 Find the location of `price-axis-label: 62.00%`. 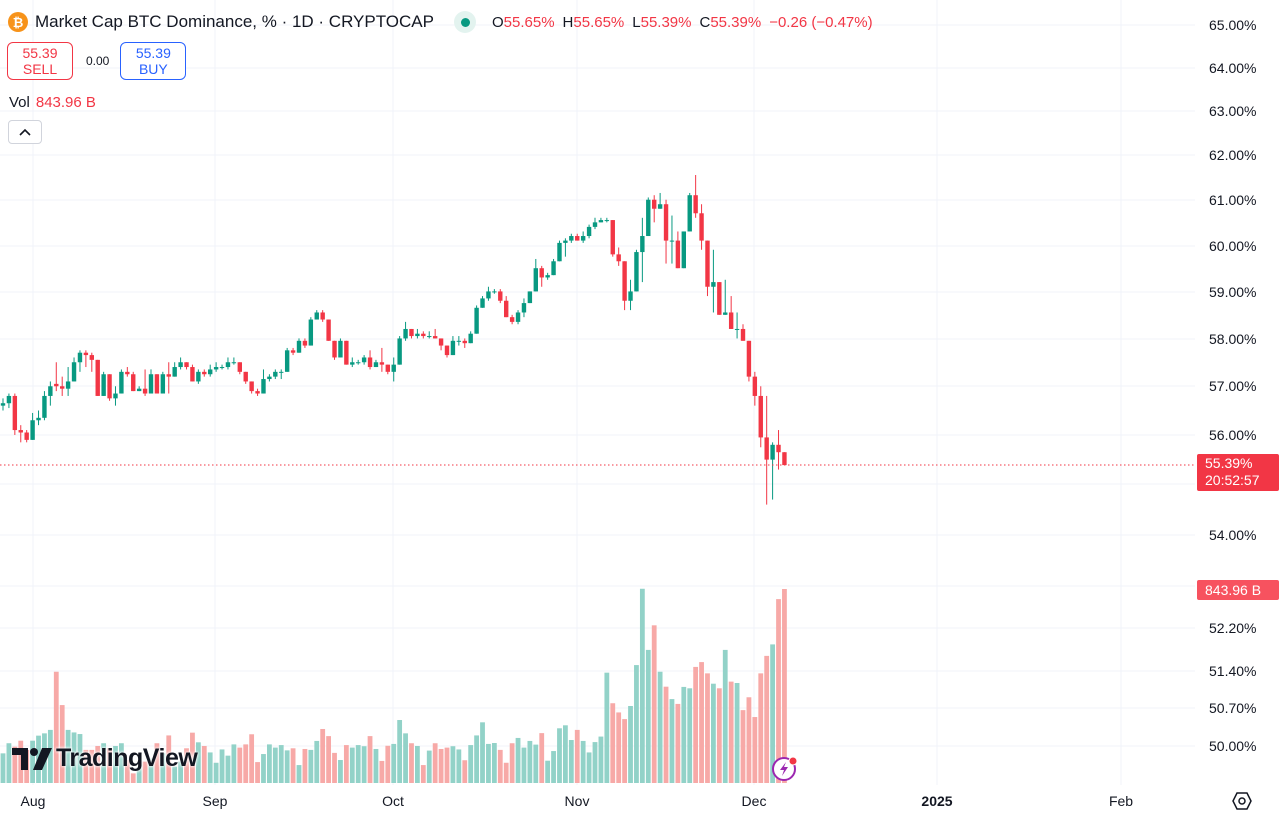

price-axis-label: 62.00% is located at coordinates (1233, 155).